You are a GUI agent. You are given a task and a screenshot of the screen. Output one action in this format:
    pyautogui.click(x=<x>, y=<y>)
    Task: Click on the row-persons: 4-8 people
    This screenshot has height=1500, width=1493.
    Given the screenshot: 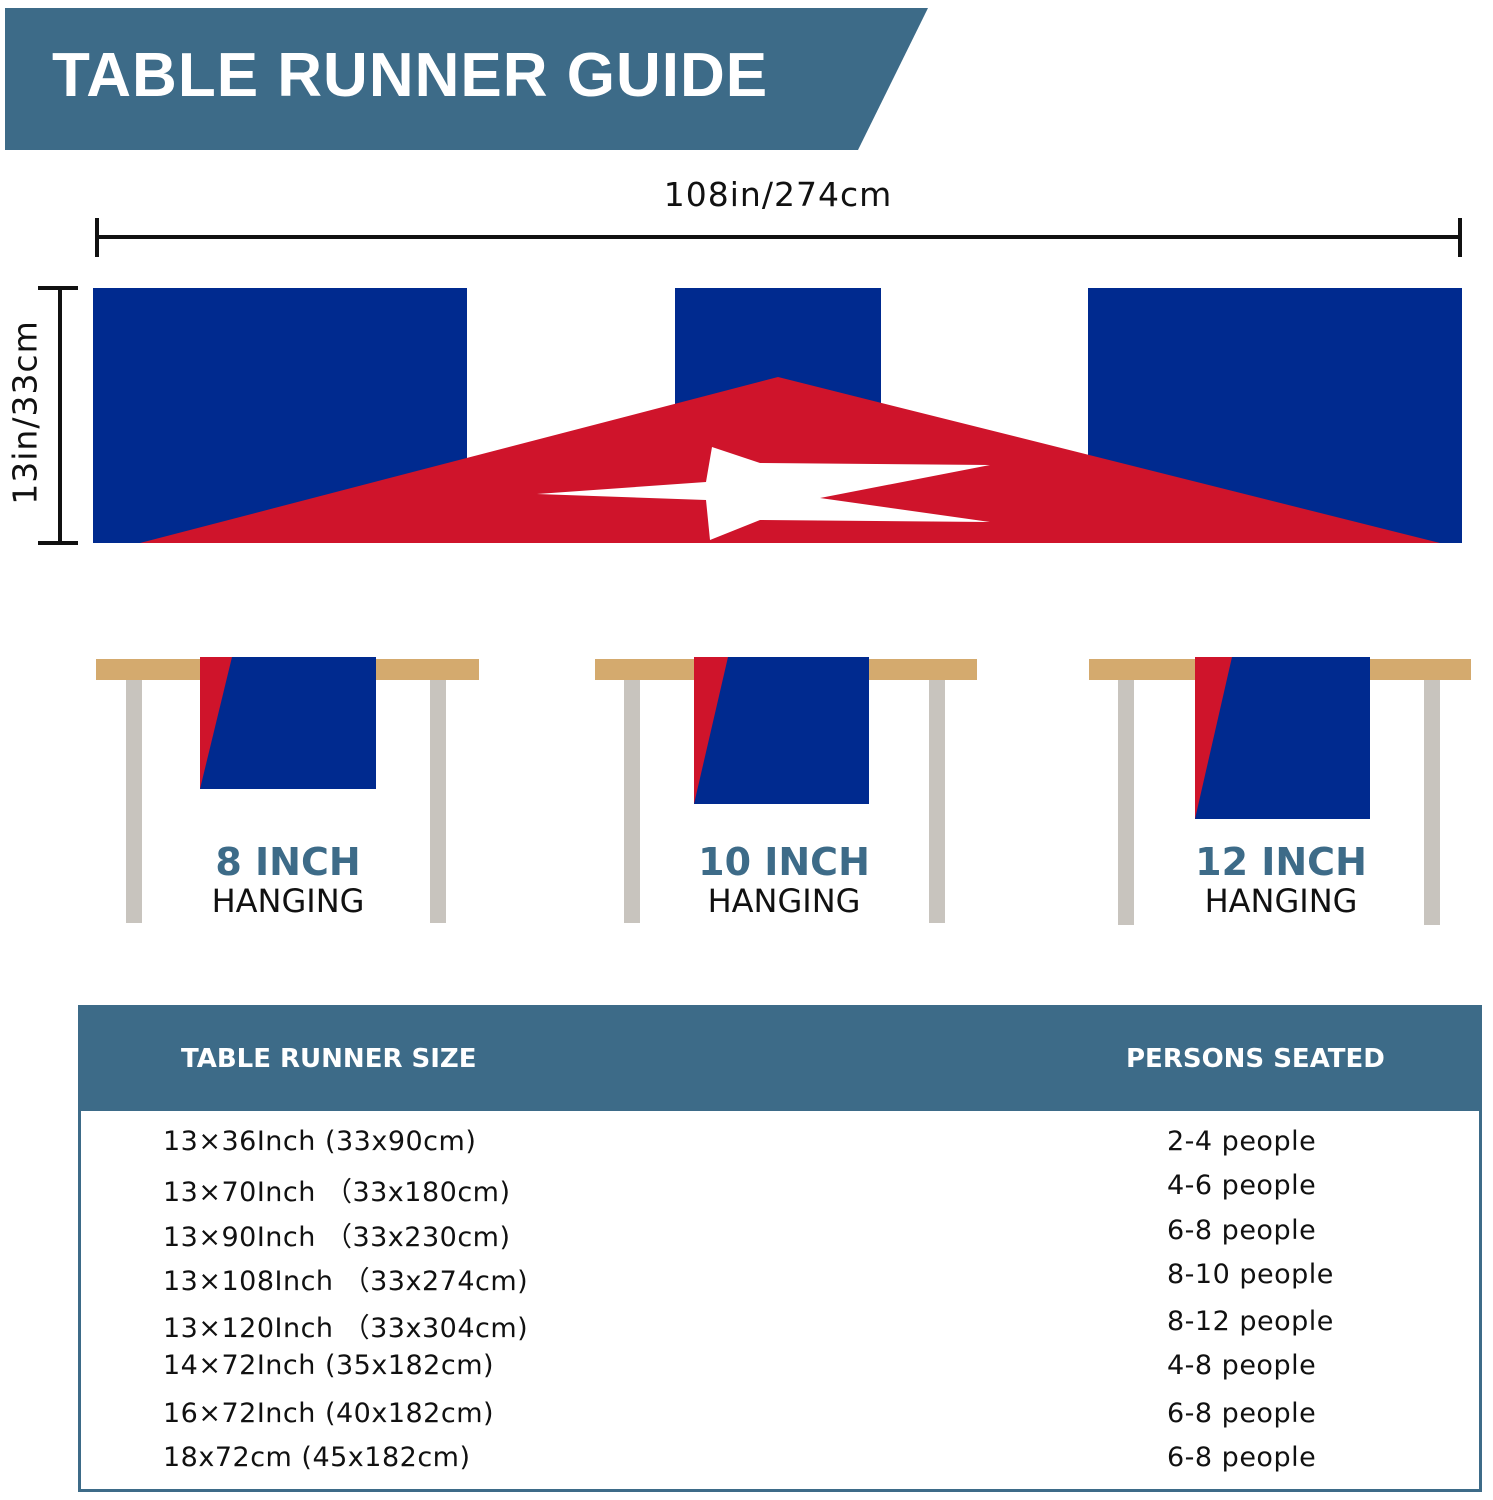 What is the action you would take?
    pyautogui.click(x=1242, y=1365)
    